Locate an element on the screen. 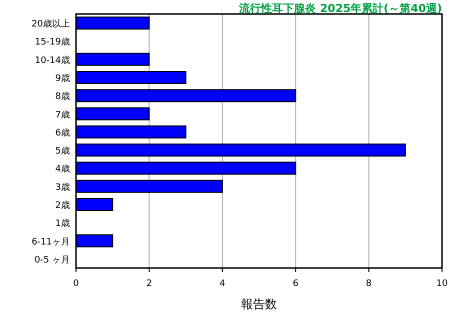 This screenshot has width=460, height=320. y-tick-label: 7歳 is located at coordinates (62, 114).